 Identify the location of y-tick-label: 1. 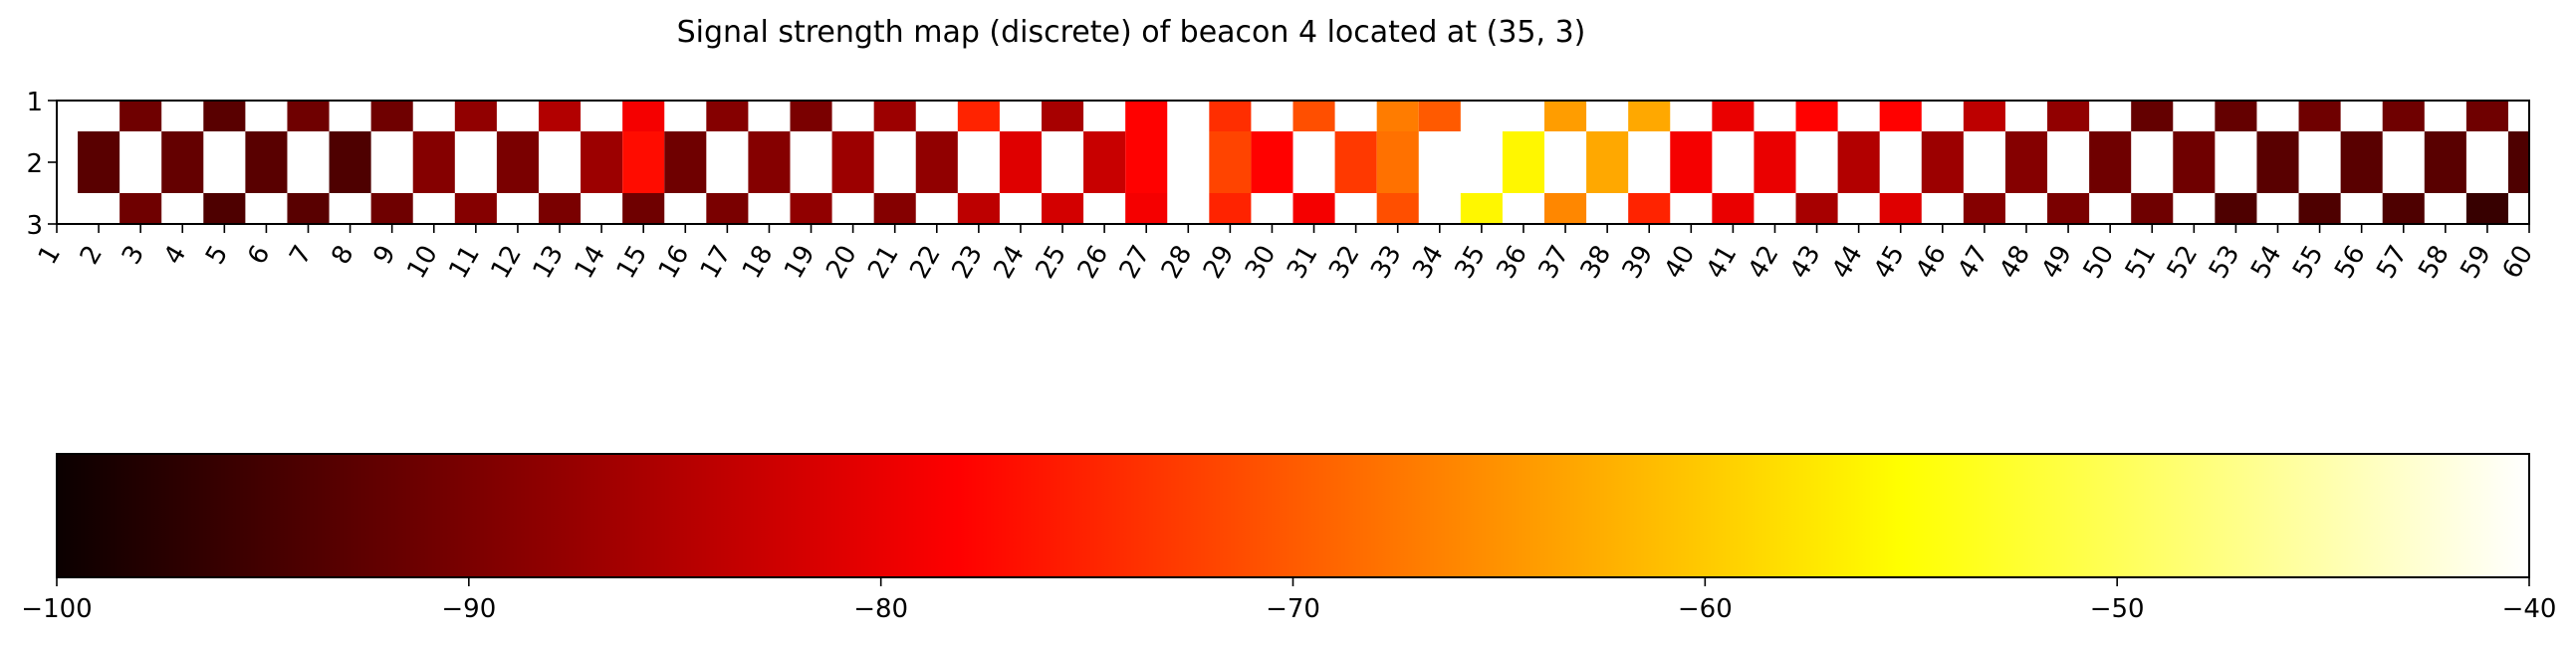
(34, 102).